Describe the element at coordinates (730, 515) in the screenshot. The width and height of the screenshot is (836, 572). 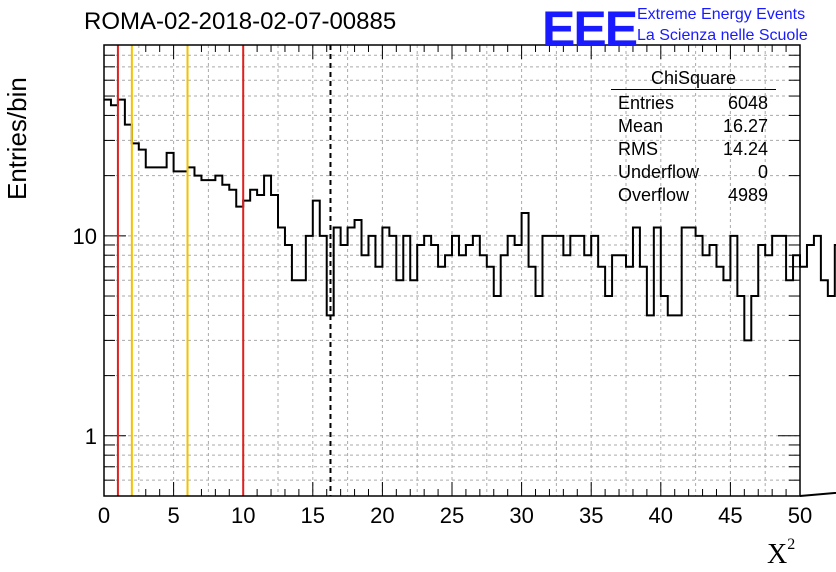
I see `x-tick-label: 45` at that location.